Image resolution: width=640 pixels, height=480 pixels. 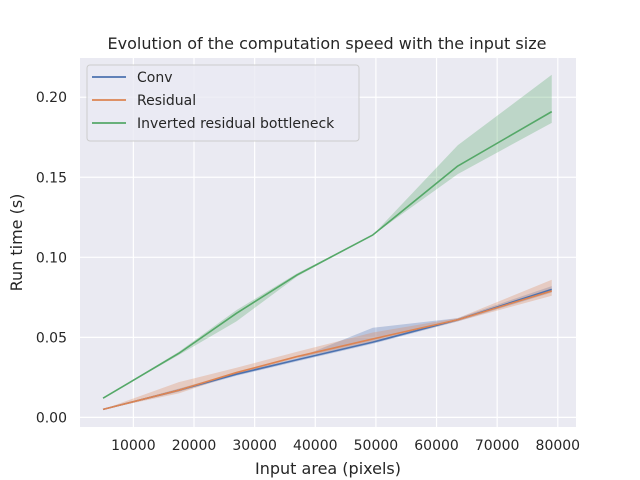 I want to click on y-axis-label: Run time (s), so click(x=16, y=243).